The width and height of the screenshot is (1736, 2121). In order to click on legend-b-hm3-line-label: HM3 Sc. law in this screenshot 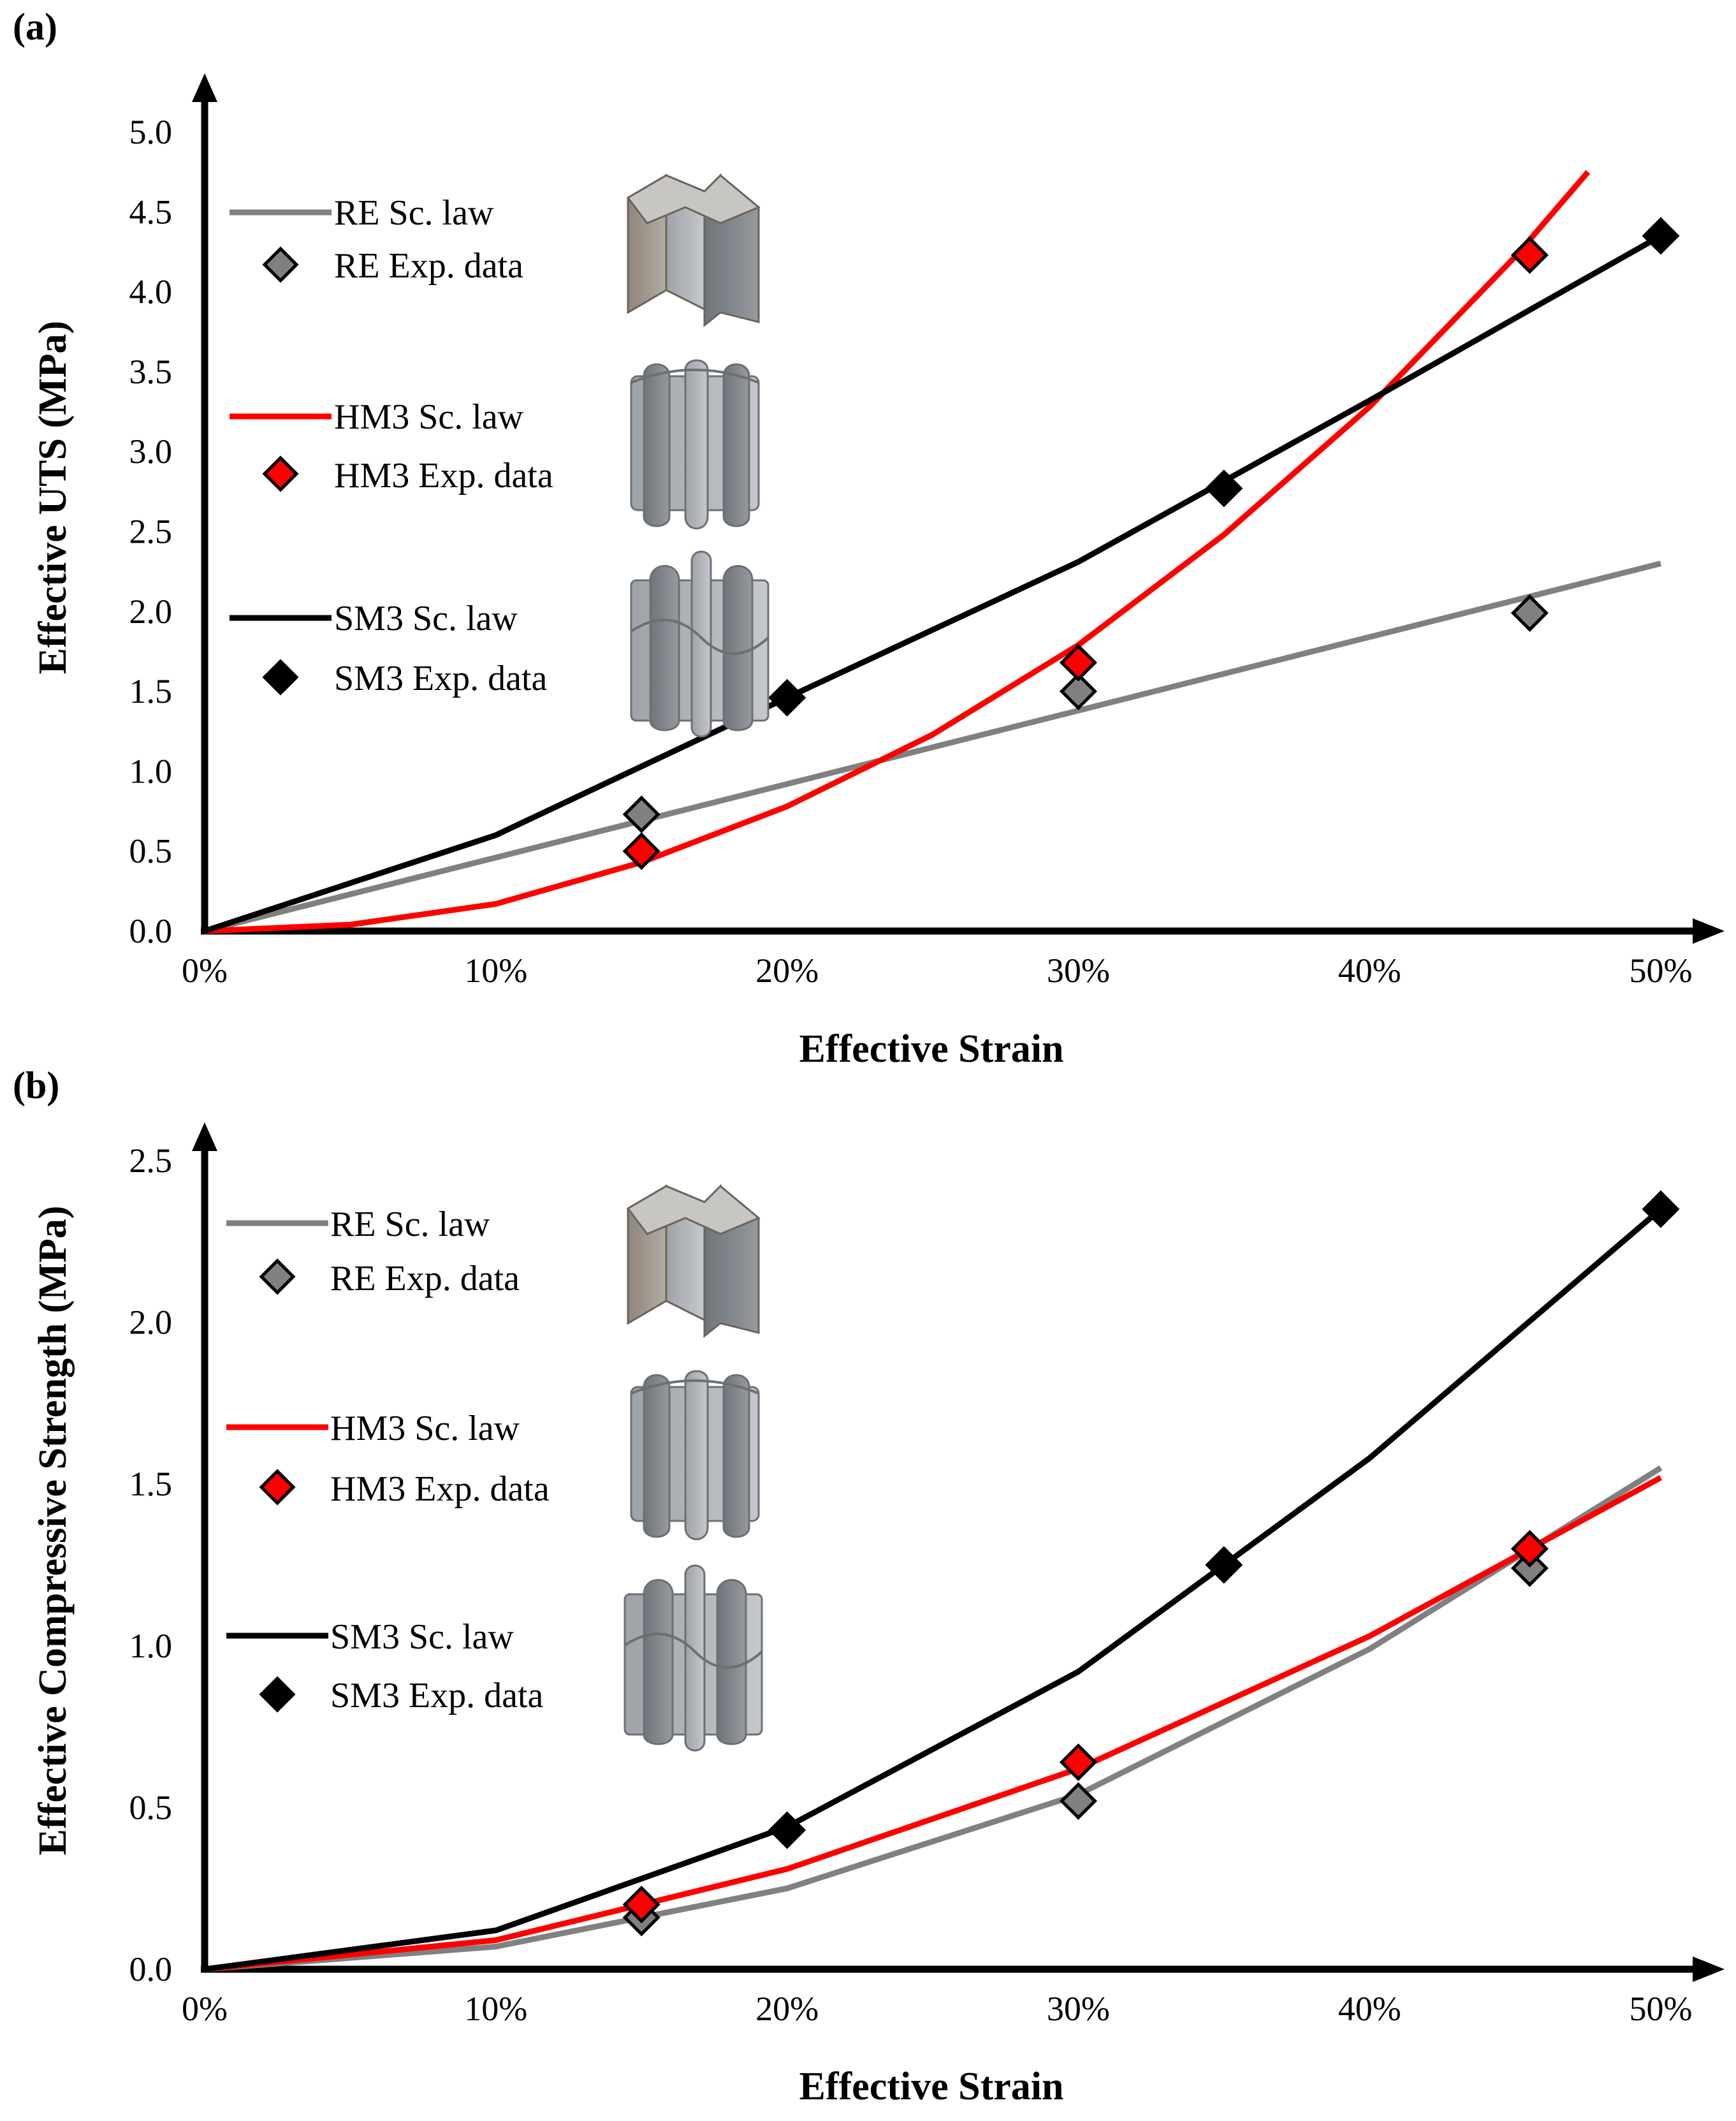, I will do `click(425, 1428)`.